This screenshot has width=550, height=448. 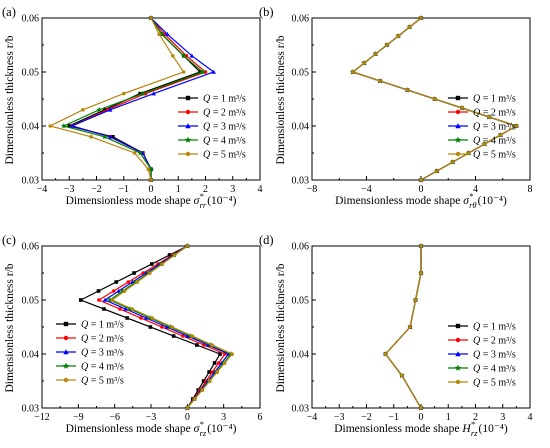 I want to click on x-tick-label: −3, so click(x=339, y=417).